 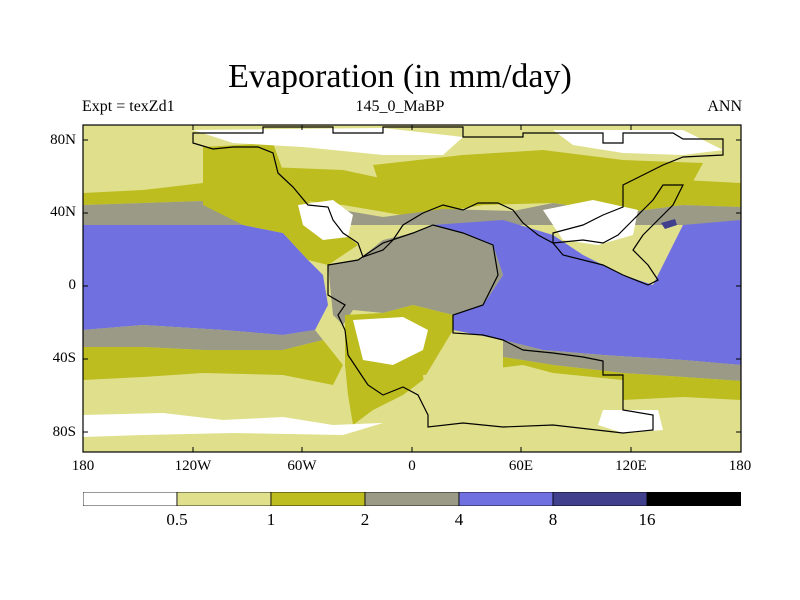 What do you see at coordinates (128, 106) in the screenshot?
I see `experiment-label: Expt = texZd1` at bounding box center [128, 106].